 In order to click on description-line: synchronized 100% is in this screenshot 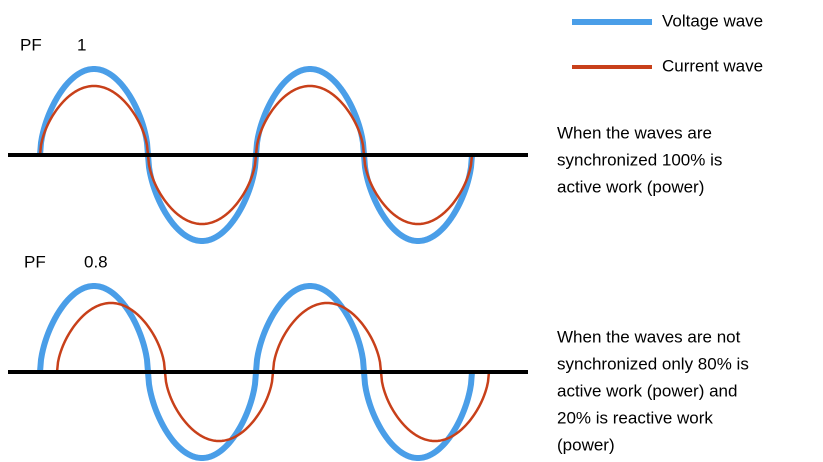, I will do `click(639, 159)`.